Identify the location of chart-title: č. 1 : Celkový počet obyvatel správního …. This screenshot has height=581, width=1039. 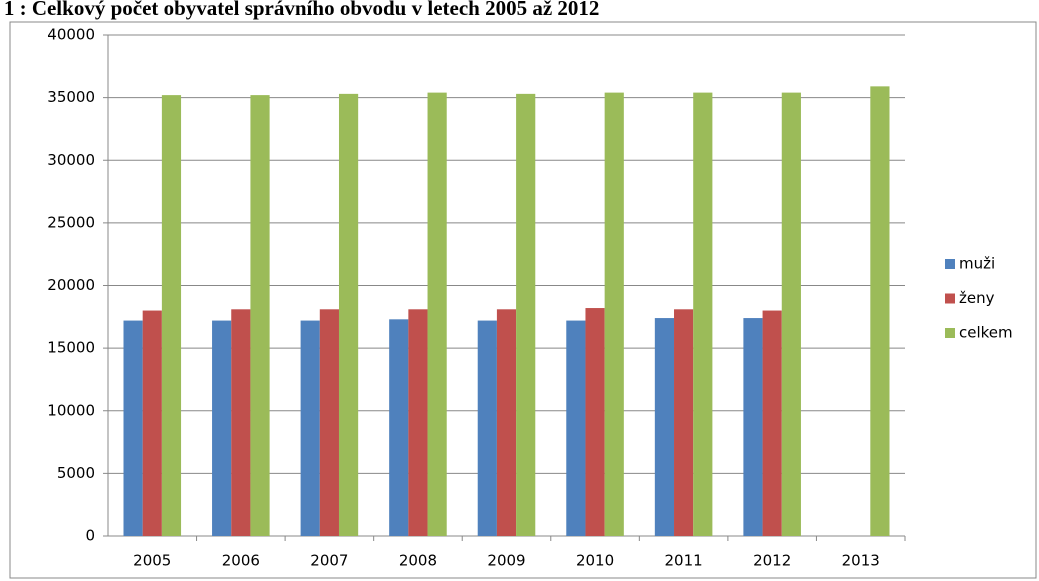
(299, 10).